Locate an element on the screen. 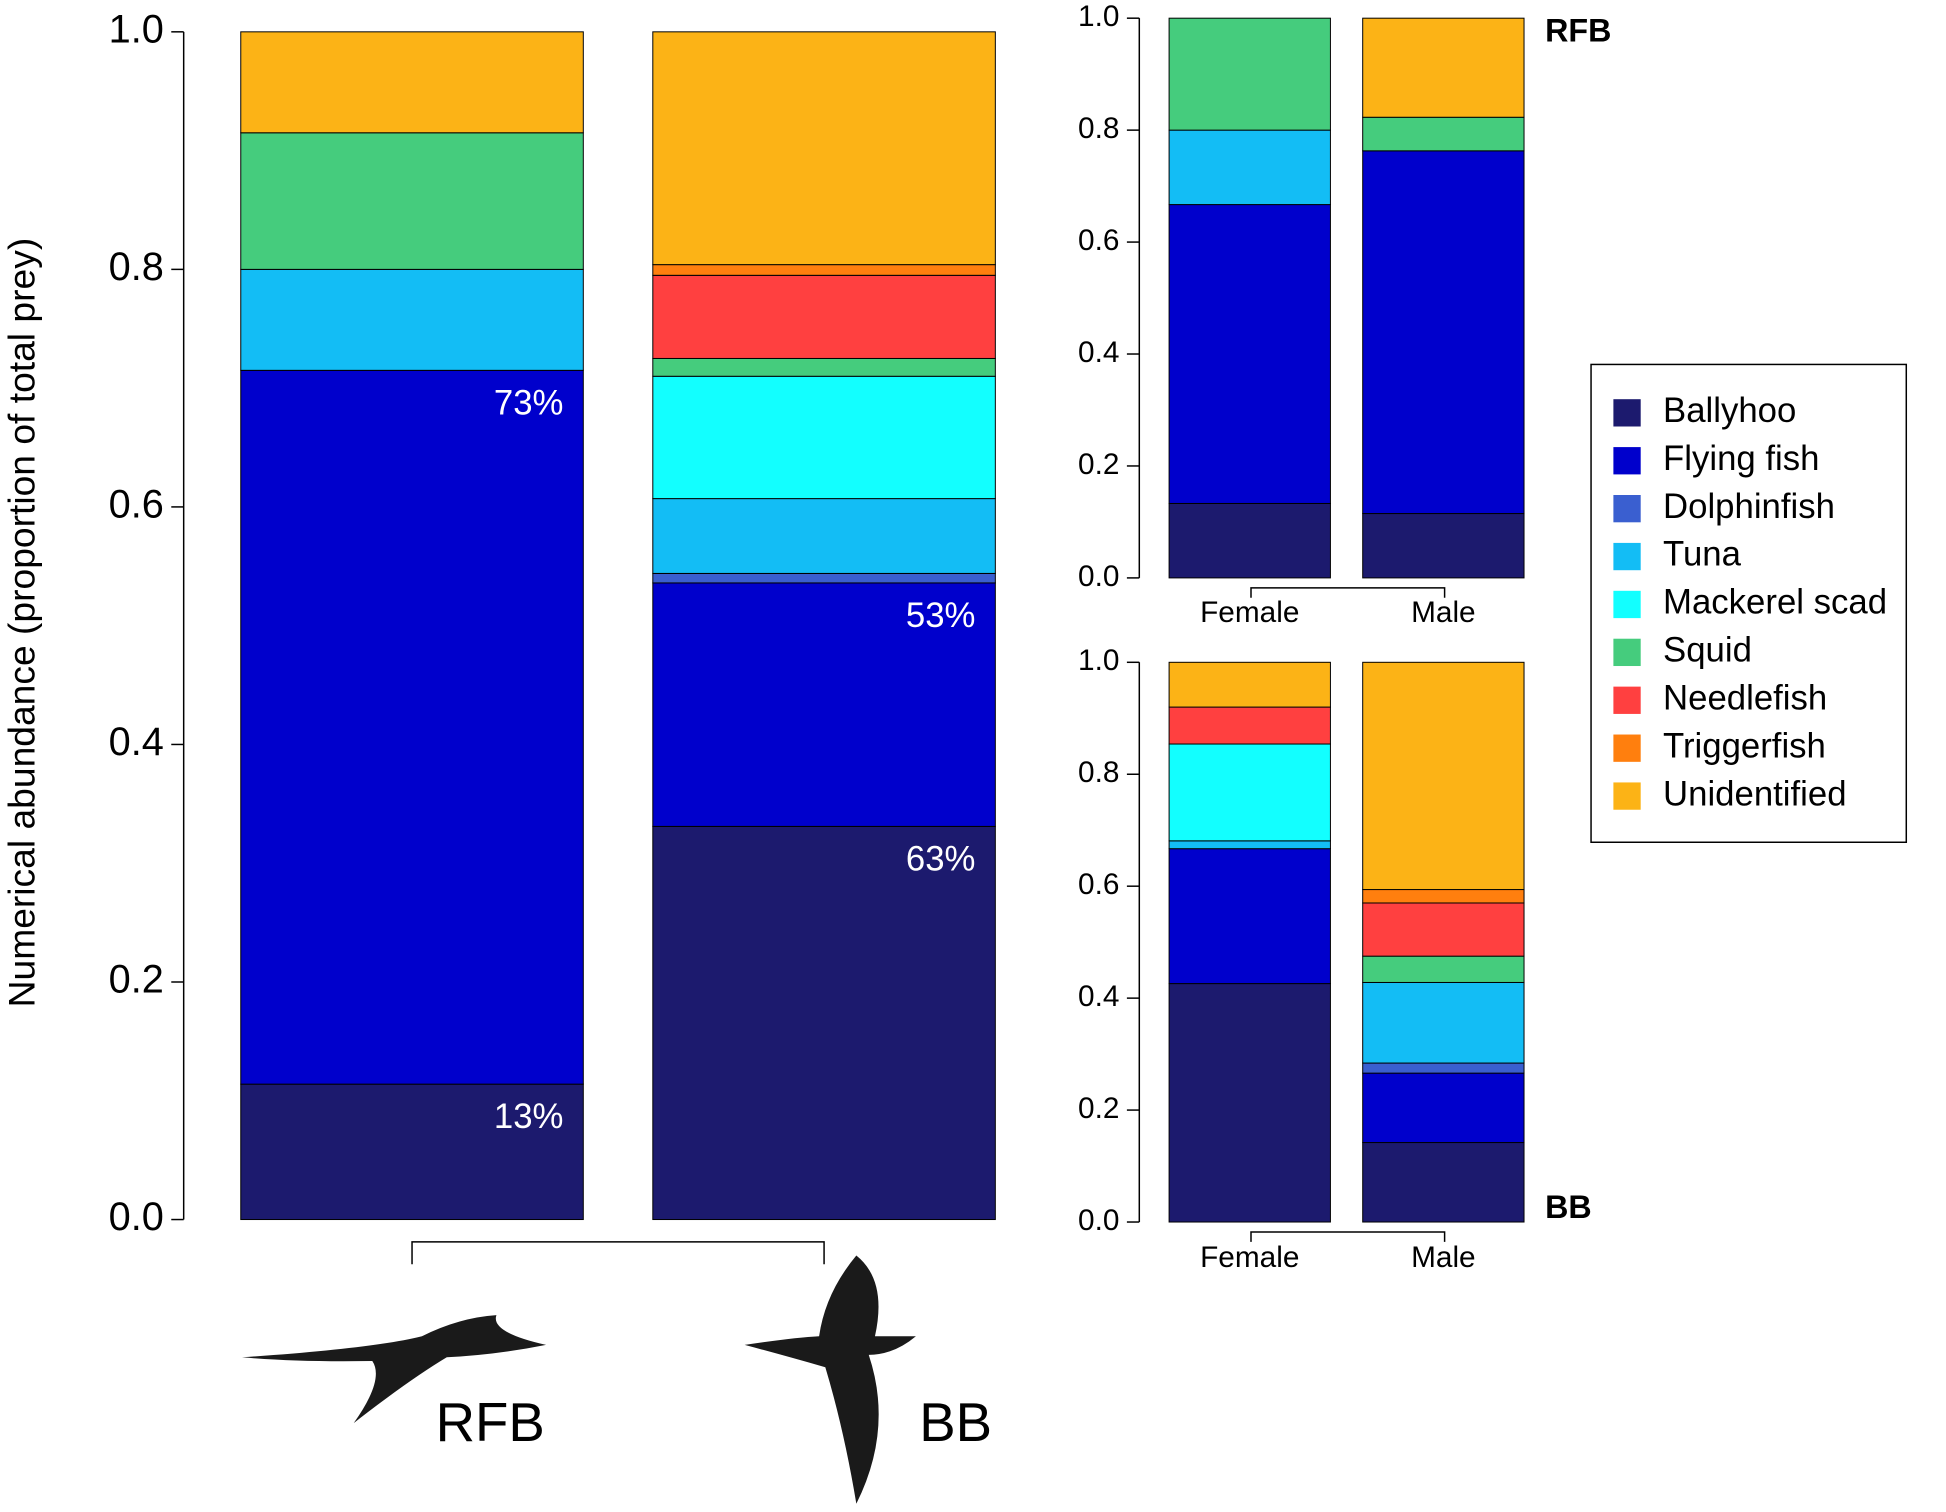  legend-label: Needlefish is located at coordinates (1745, 698).